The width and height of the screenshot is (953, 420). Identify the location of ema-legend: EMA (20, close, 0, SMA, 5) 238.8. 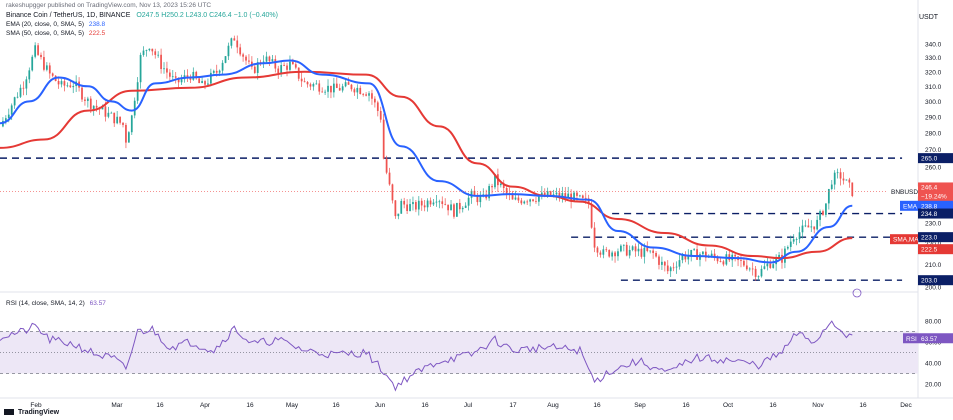
(55, 24).